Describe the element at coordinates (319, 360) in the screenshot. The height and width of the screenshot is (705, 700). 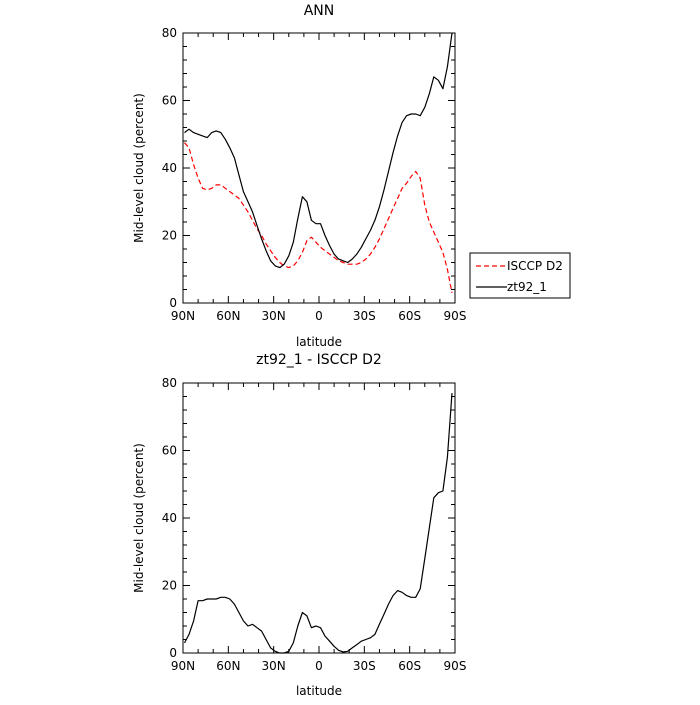
I see `chart-title: zt92_1 - ISCCP D2` at that location.